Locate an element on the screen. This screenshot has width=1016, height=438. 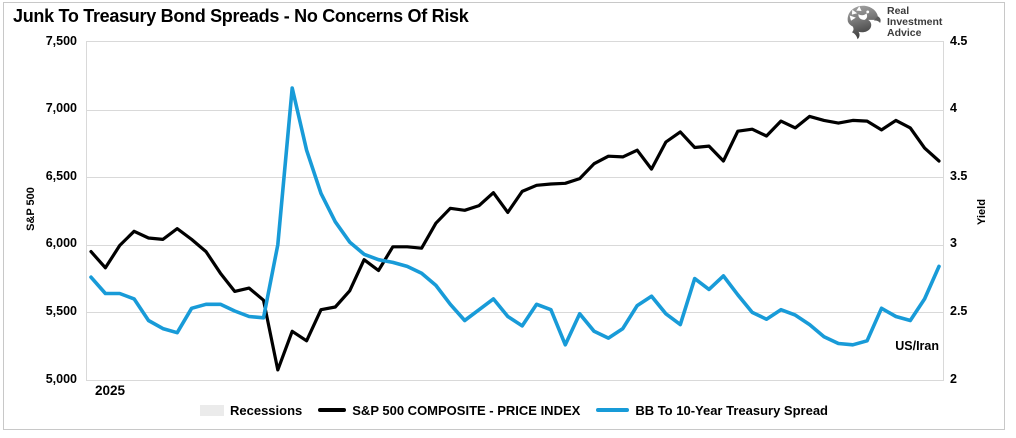
legend-item-sp500: S&P 500 COMPOSITE - PRICE INDEX is located at coordinates (449, 410).